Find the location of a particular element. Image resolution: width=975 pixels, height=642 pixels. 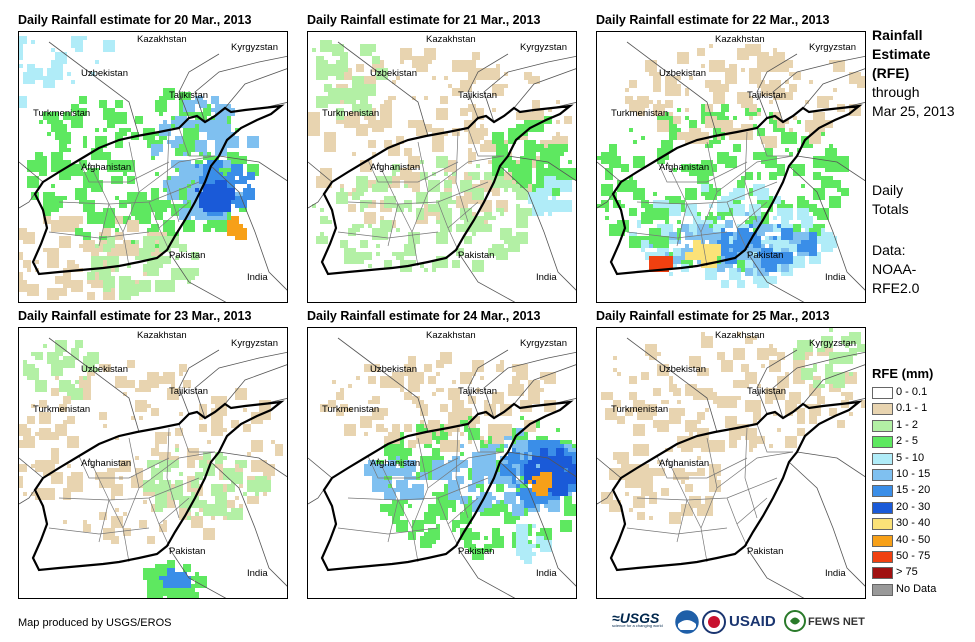

fewsnet-logo: FEWS NET is located at coordinates (836, 622).